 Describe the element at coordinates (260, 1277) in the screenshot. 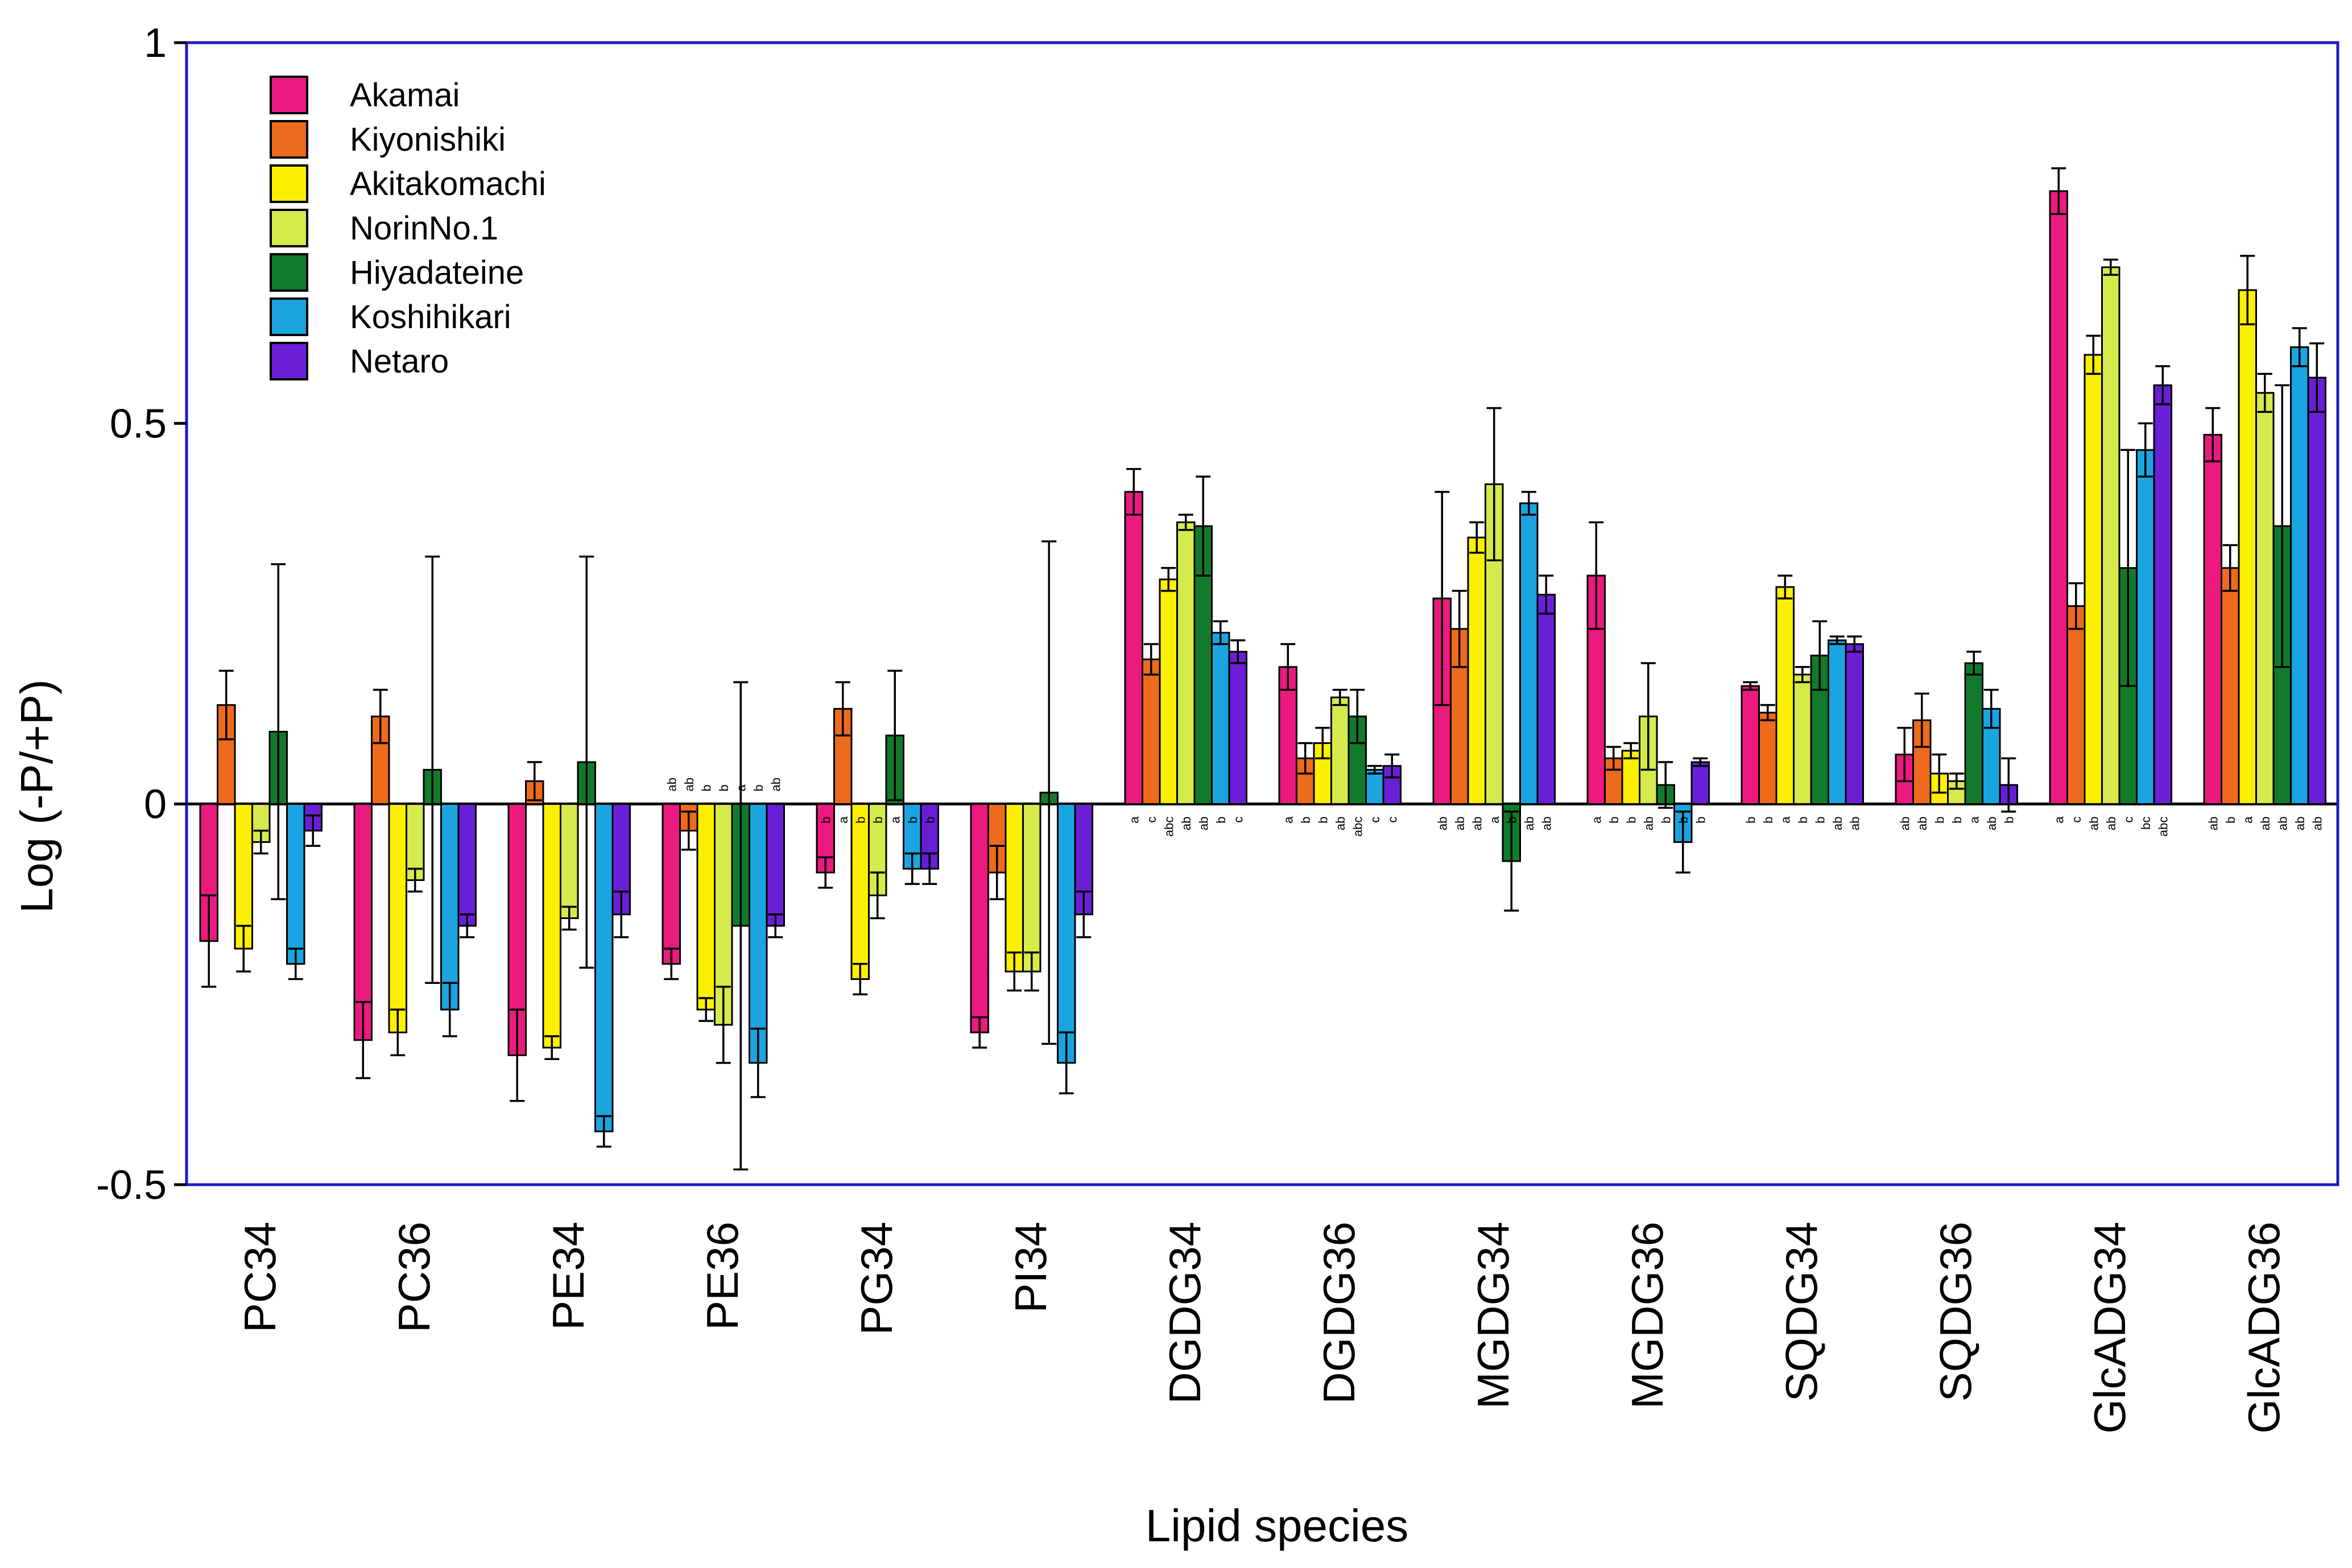

I see `category-label-PC34: PC34` at that location.